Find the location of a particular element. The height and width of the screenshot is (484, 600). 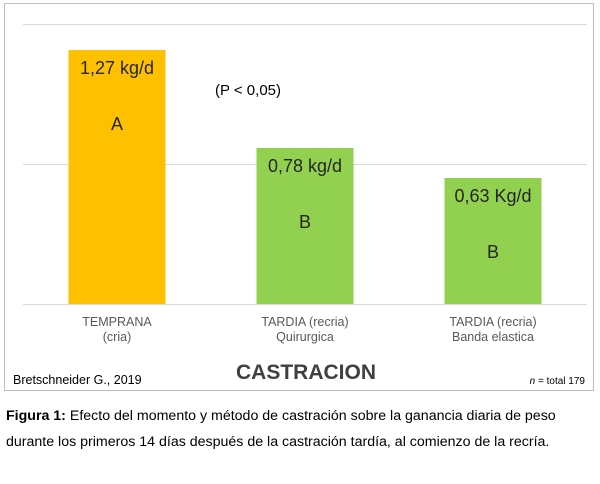

figure-caption-lead: Figura 1: is located at coordinates (36, 416).